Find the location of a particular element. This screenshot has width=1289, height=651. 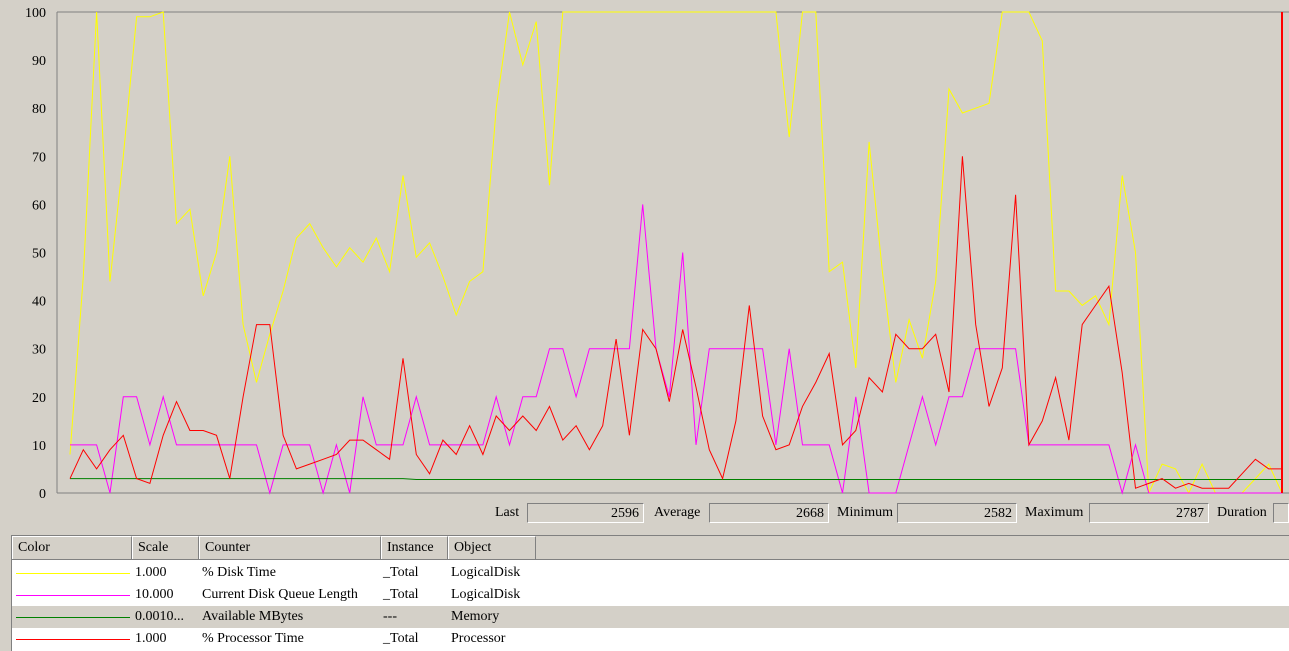

y-tick-label: 60 is located at coordinates (39, 205).